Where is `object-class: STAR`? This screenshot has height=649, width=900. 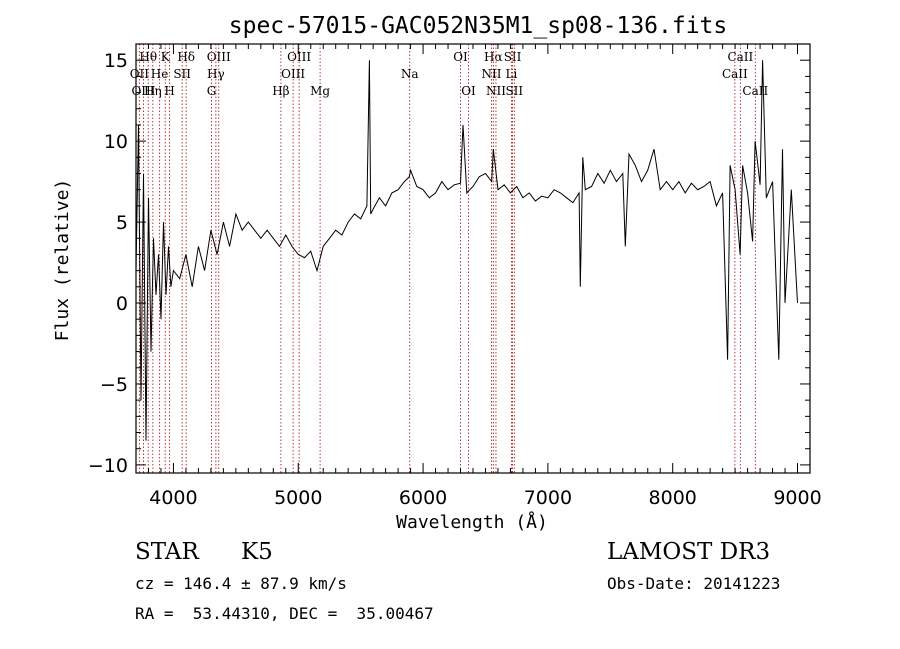 object-class: STAR is located at coordinates (167, 552).